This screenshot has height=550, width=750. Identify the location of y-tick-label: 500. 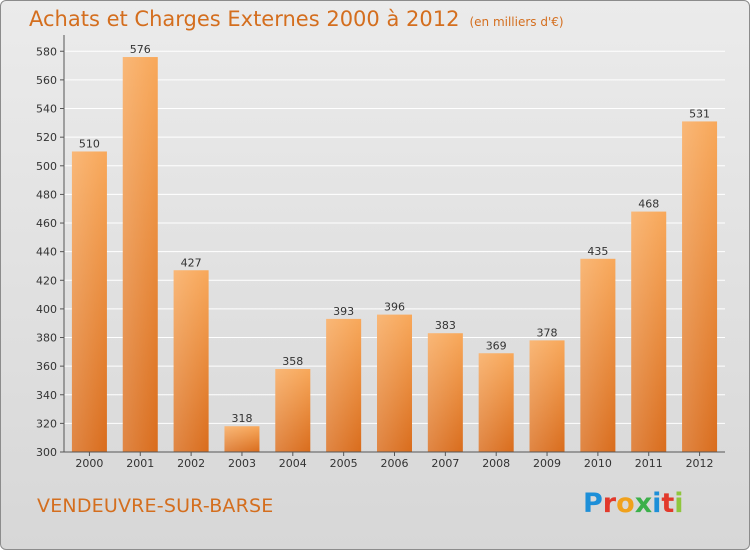
(46, 166).